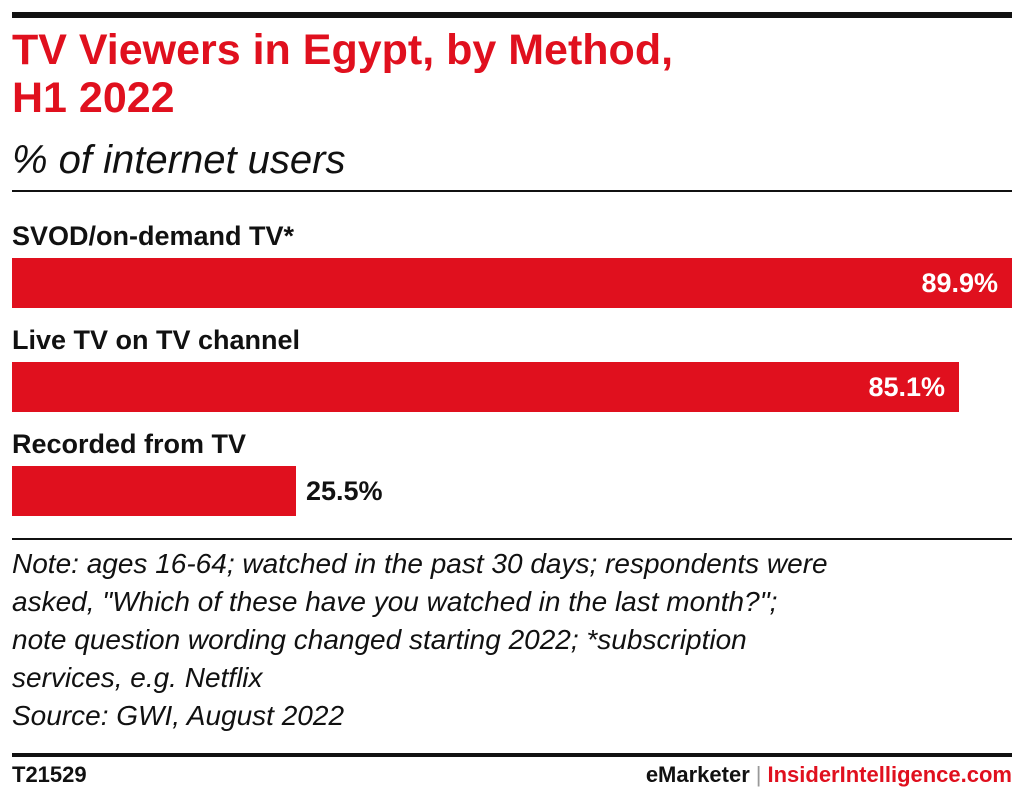 The image size is (1024, 794). What do you see at coordinates (889, 774) in the screenshot?
I see `insider-intelligence-link: InsiderIntelligence.com` at bounding box center [889, 774].